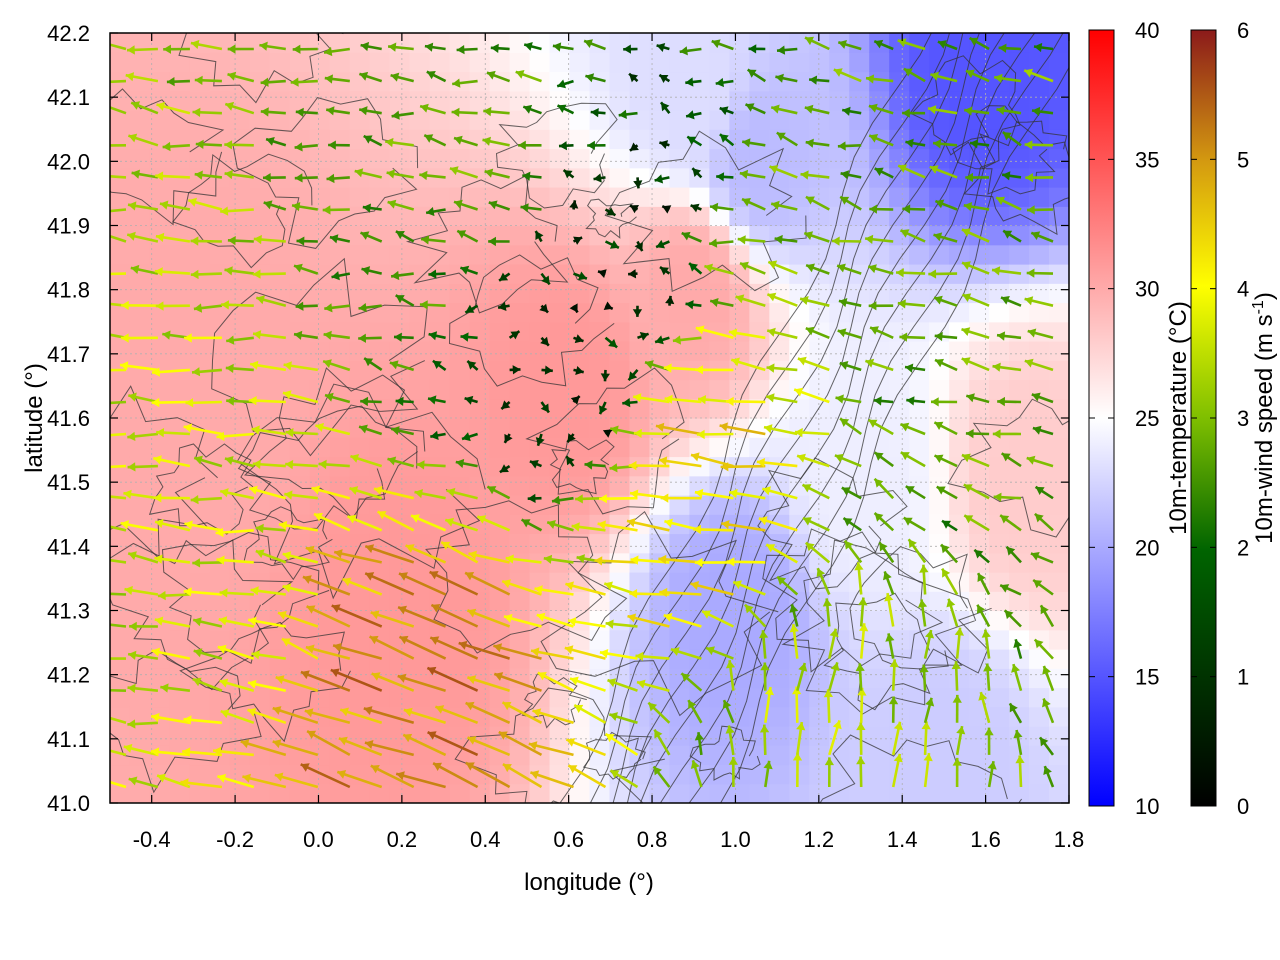  What do you see at coordinates (1147, 677) in the screenshot?
I see `colorbar-tick-label: 15` at bounding box center [1147, 677].